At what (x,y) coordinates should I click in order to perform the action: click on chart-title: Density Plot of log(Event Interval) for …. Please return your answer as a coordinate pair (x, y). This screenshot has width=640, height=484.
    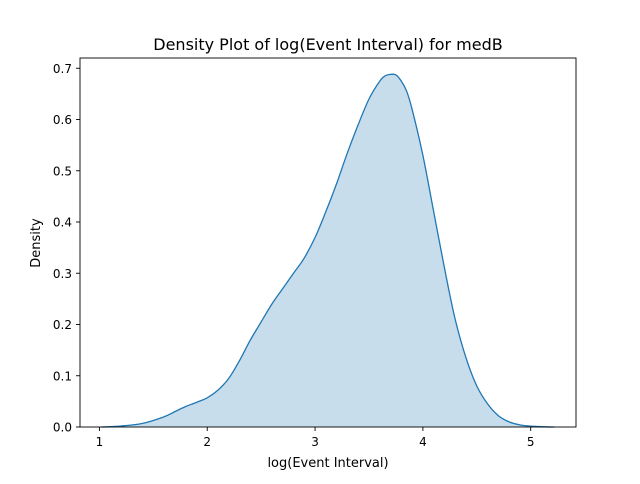
    Looking at the image, I should click on (327, 44).